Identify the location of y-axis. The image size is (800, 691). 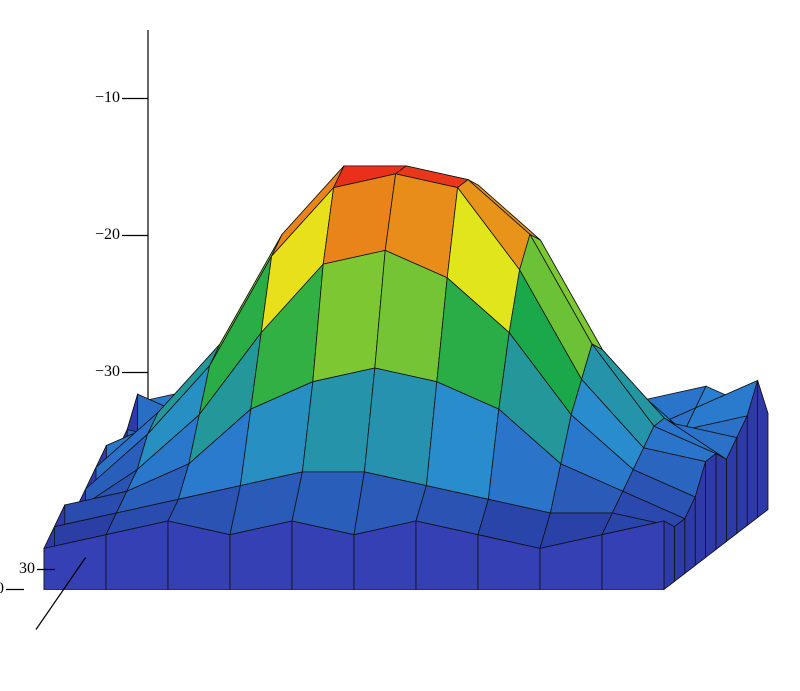
(61, 593).